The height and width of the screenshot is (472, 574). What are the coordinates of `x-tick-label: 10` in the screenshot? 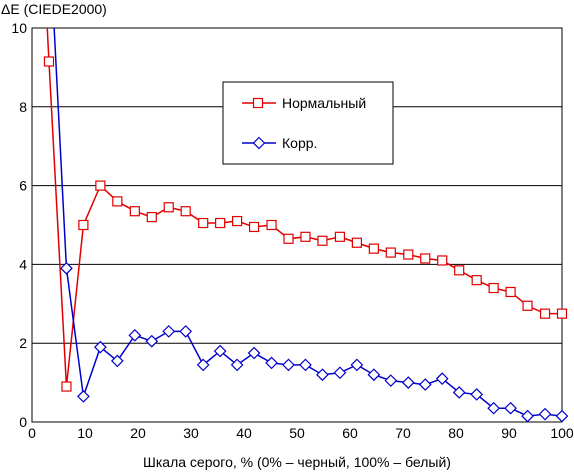 It's located at (85, 433).